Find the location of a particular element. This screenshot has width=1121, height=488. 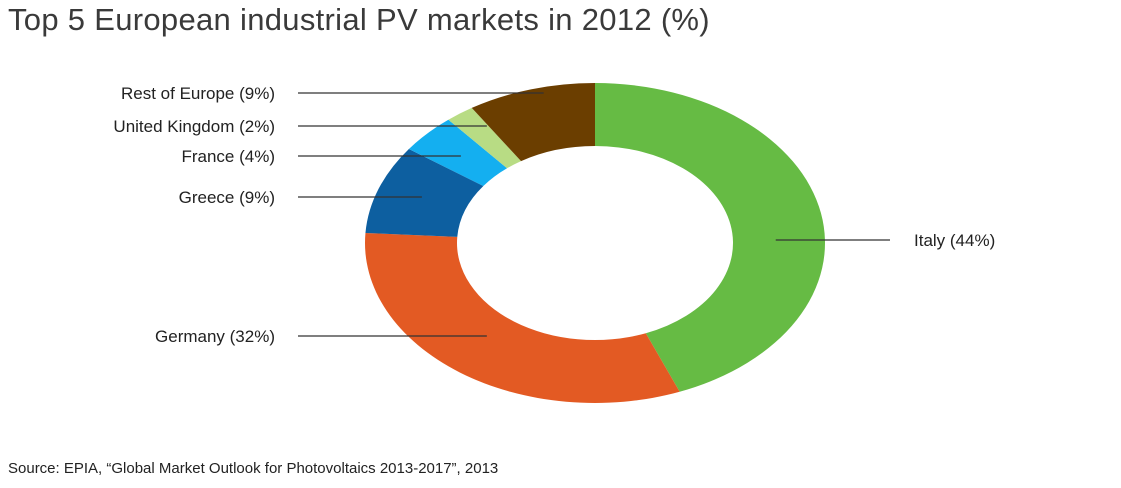

slice-france is located at coordinates (458, 152).